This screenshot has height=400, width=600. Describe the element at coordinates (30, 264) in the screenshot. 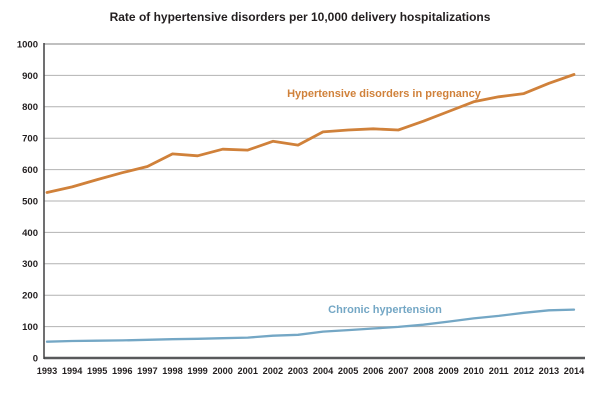

I see `y-axis-tick-label: 300` at that location.